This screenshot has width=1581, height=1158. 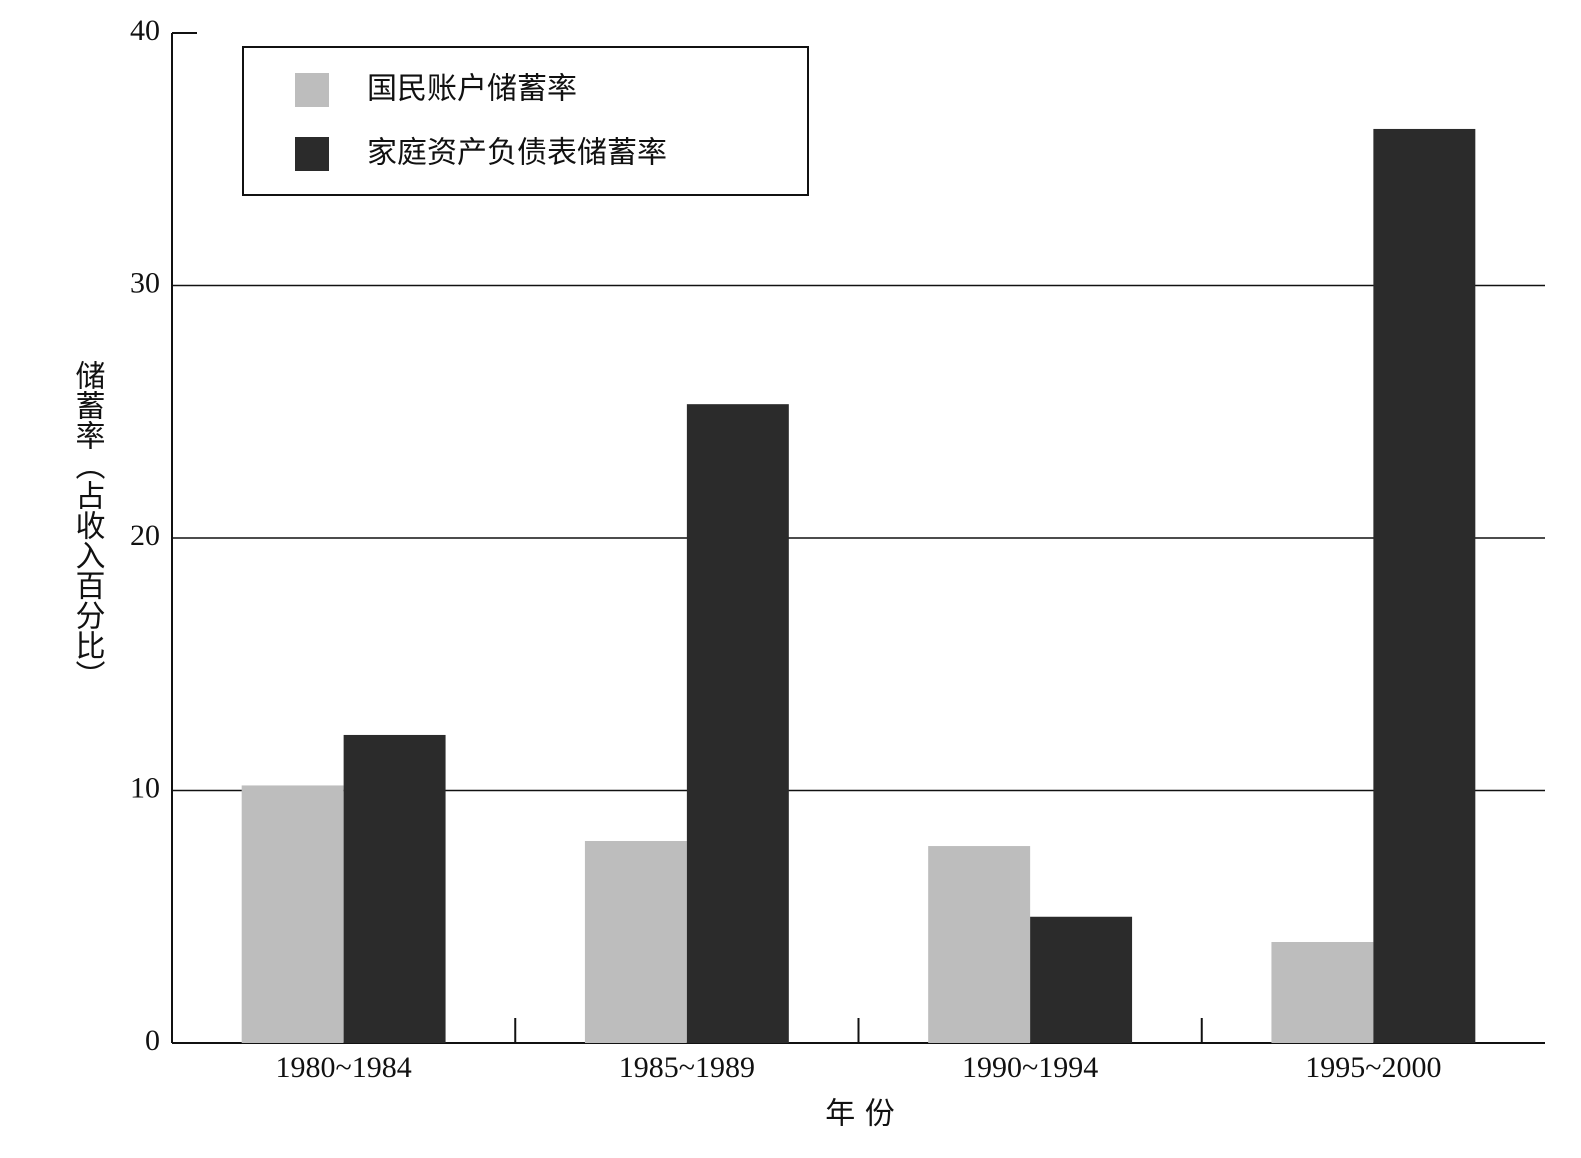 I want to click on legend-label: 家庭资产负债表储蓄率, so click(x=517, y=153).